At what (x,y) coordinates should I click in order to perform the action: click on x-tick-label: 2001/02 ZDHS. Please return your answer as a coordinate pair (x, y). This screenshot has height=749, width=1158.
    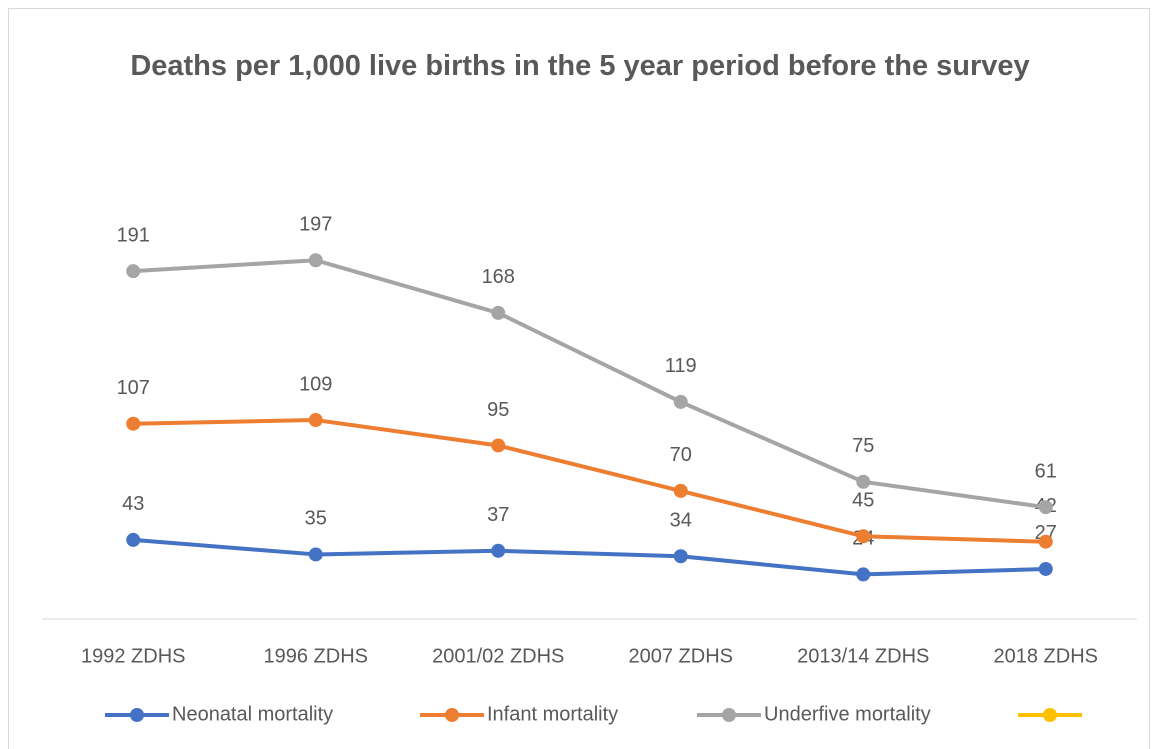
    Looking at the image, I should click on (498, 656).